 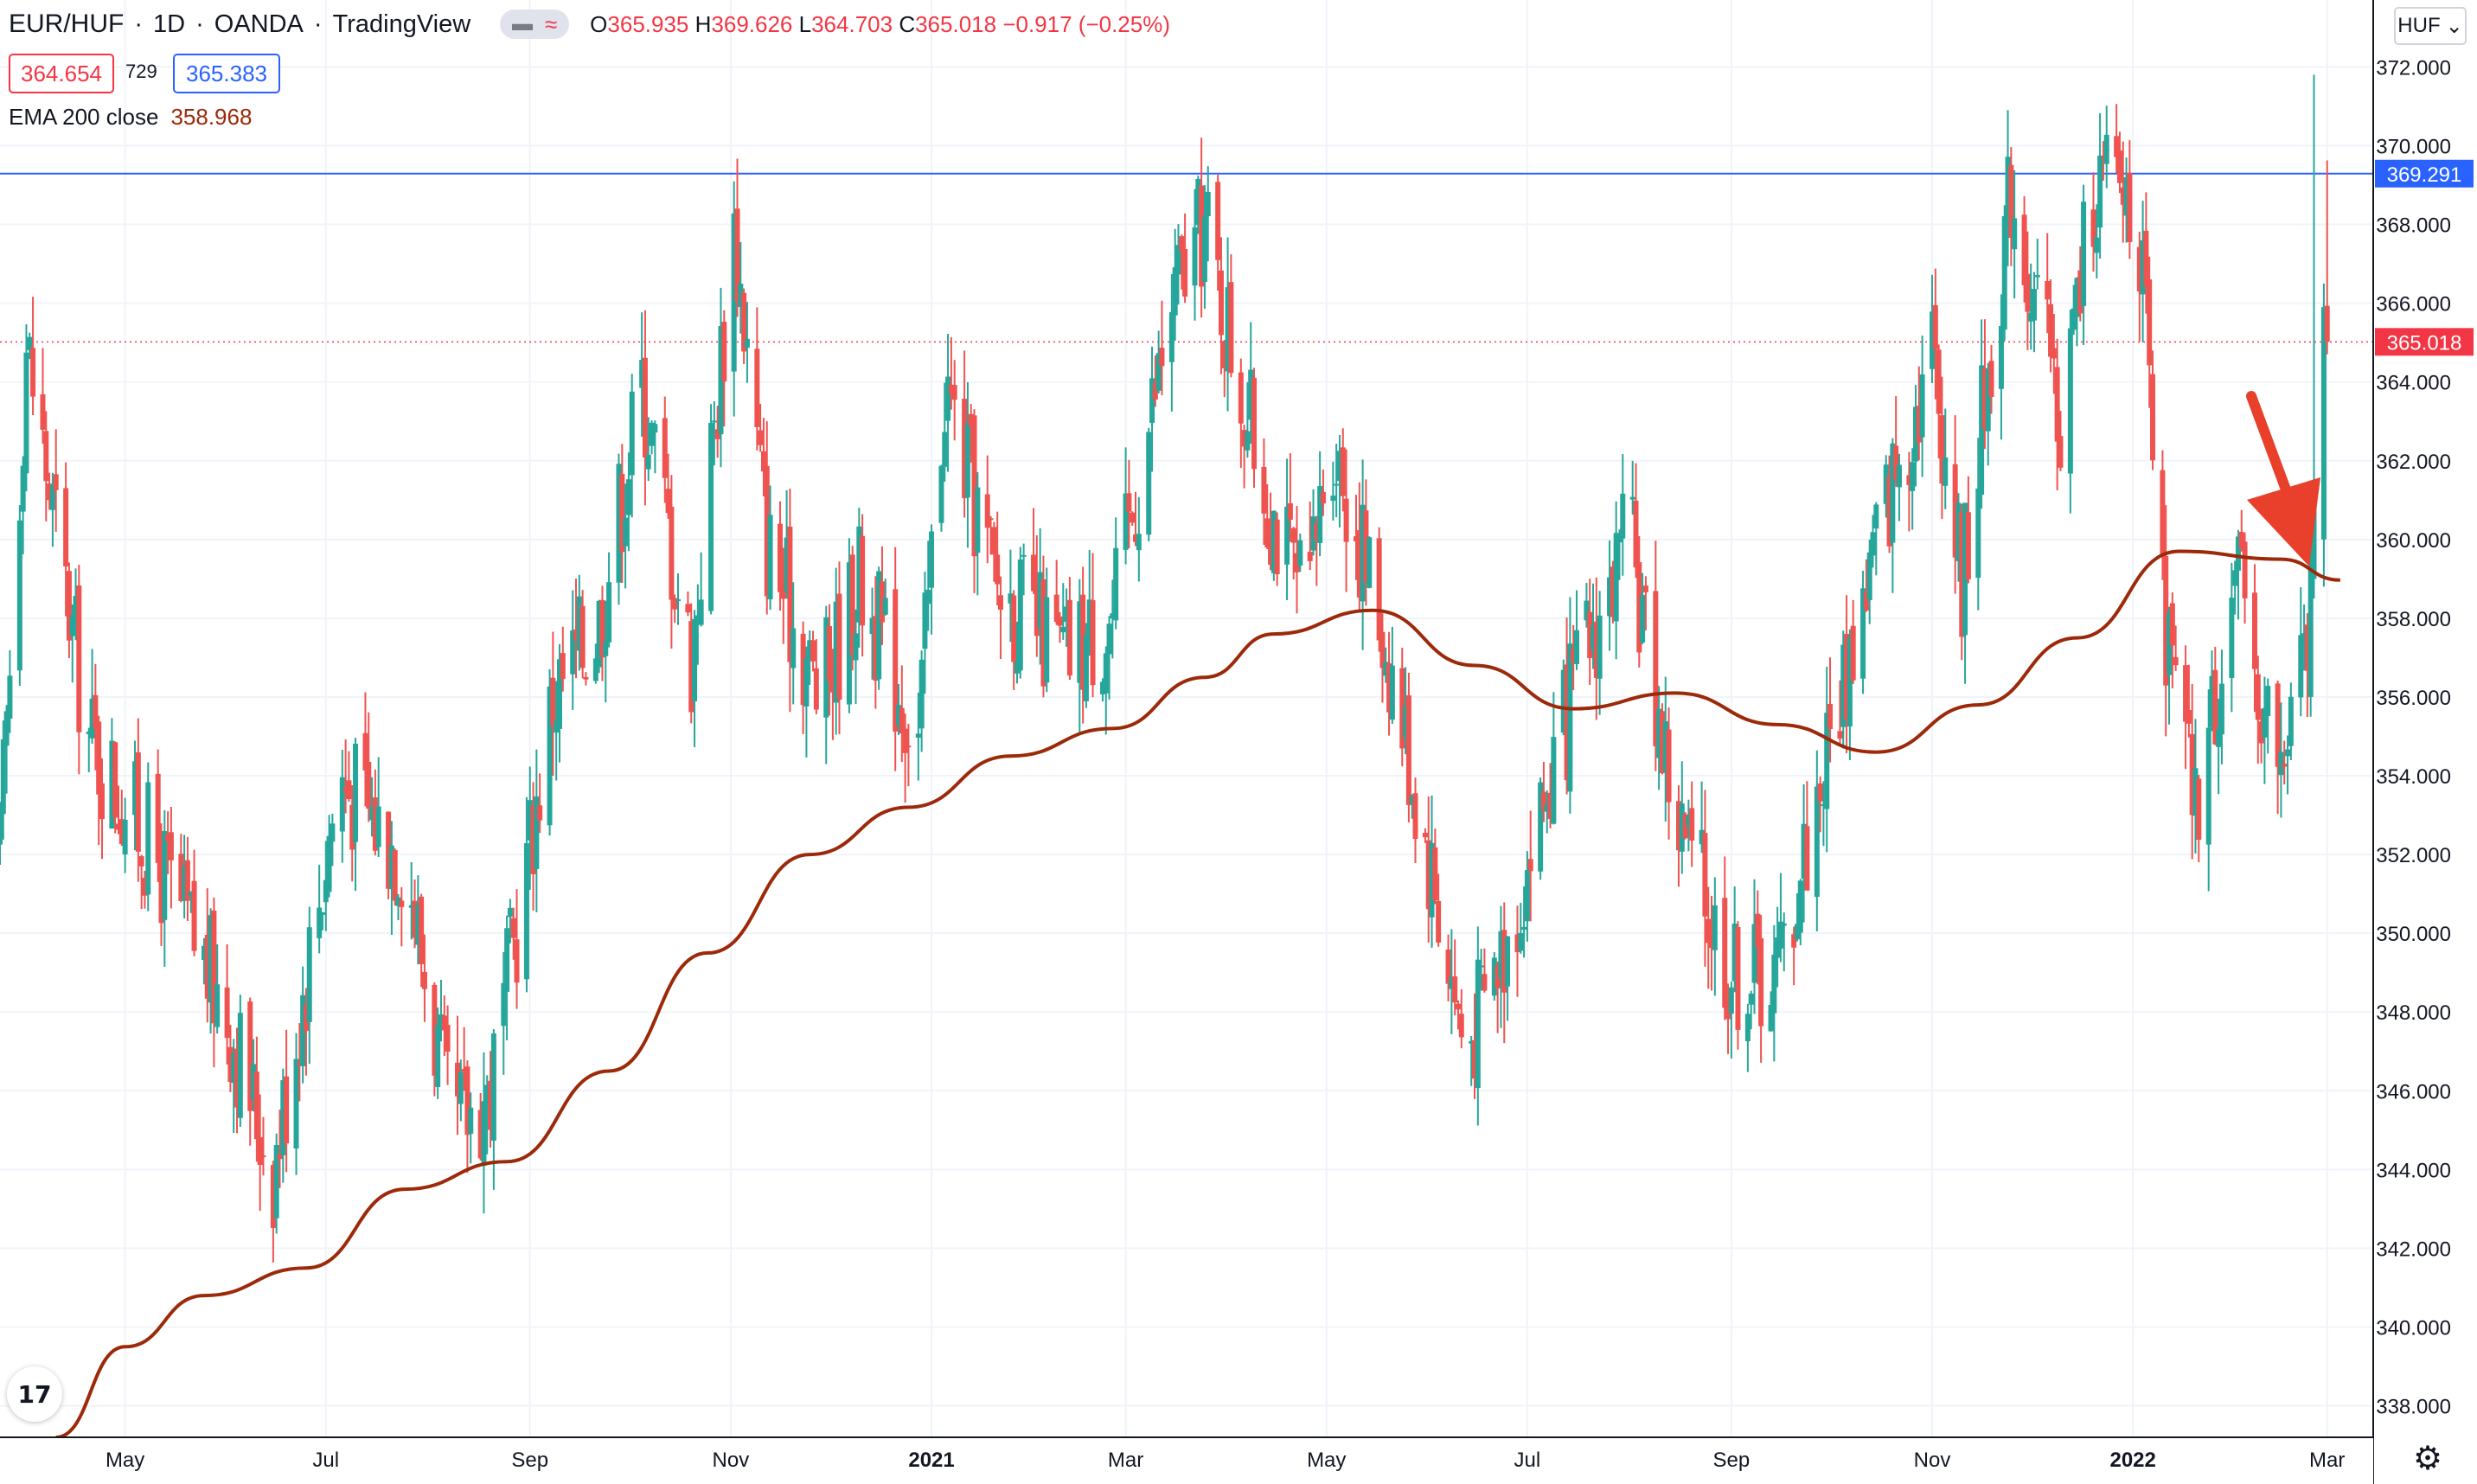 I want to click on time-axis-background, so click(x=1186, y=1461).